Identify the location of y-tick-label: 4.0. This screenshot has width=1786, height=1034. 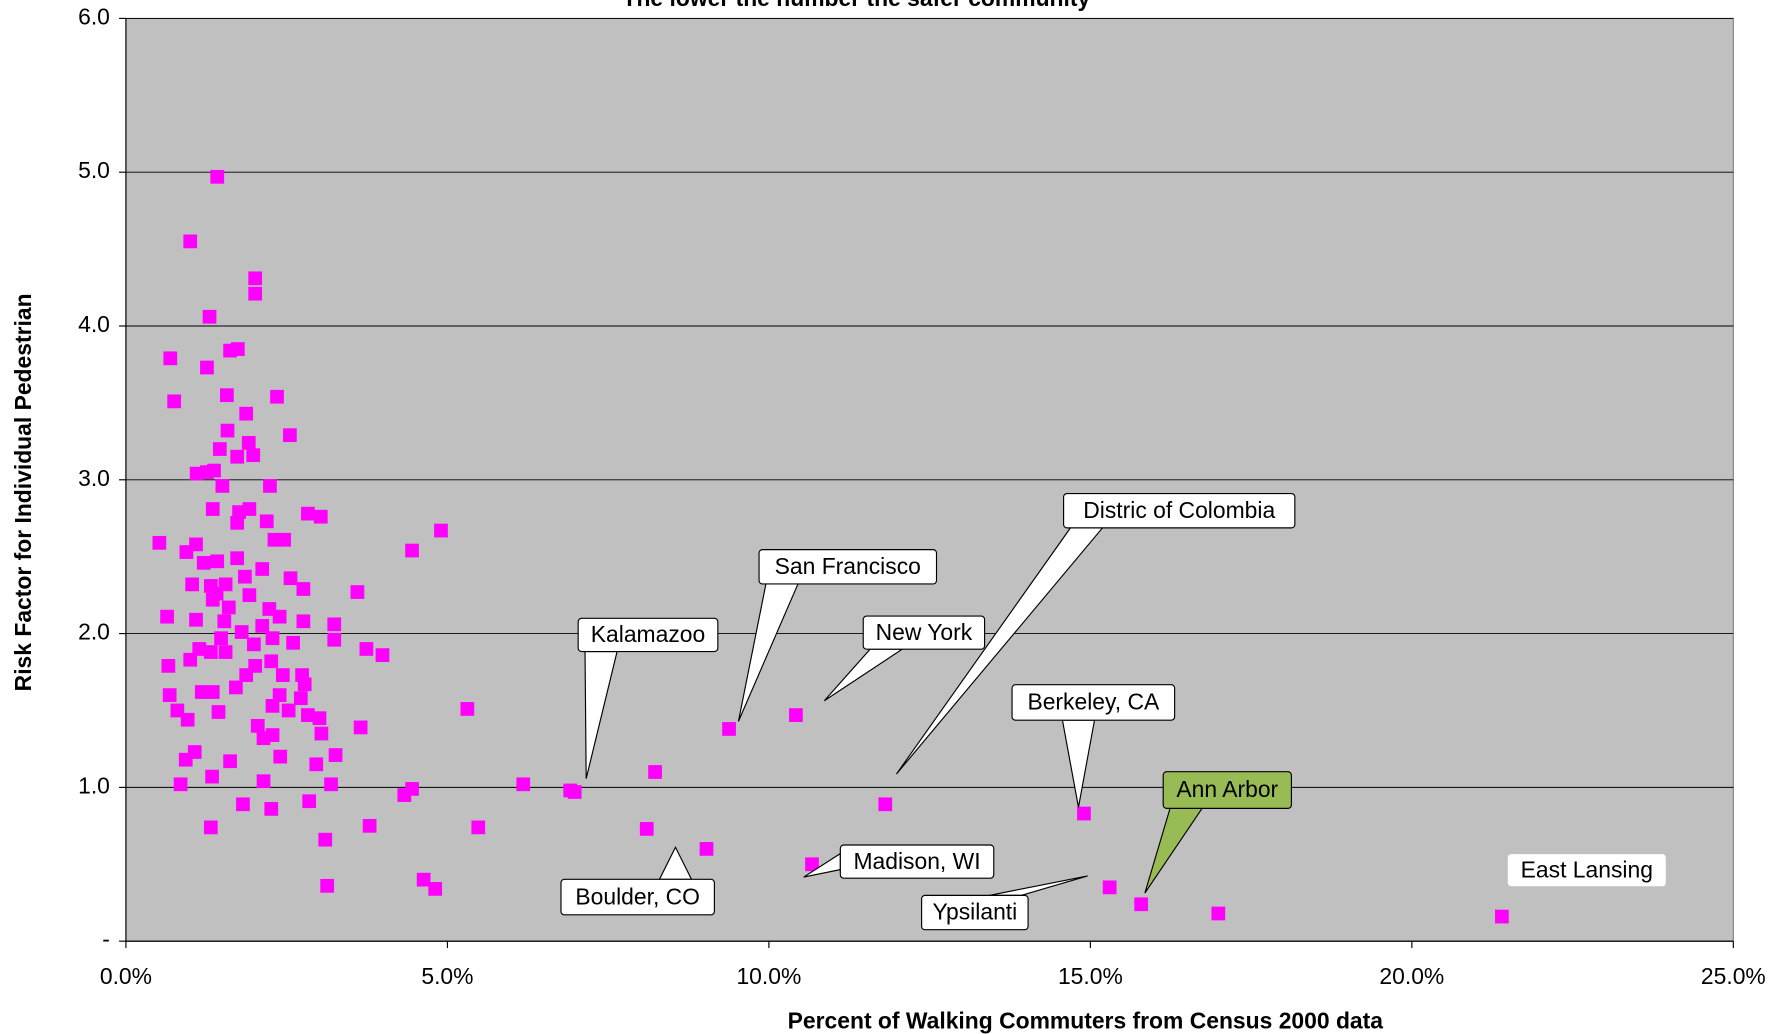
(94, 324).